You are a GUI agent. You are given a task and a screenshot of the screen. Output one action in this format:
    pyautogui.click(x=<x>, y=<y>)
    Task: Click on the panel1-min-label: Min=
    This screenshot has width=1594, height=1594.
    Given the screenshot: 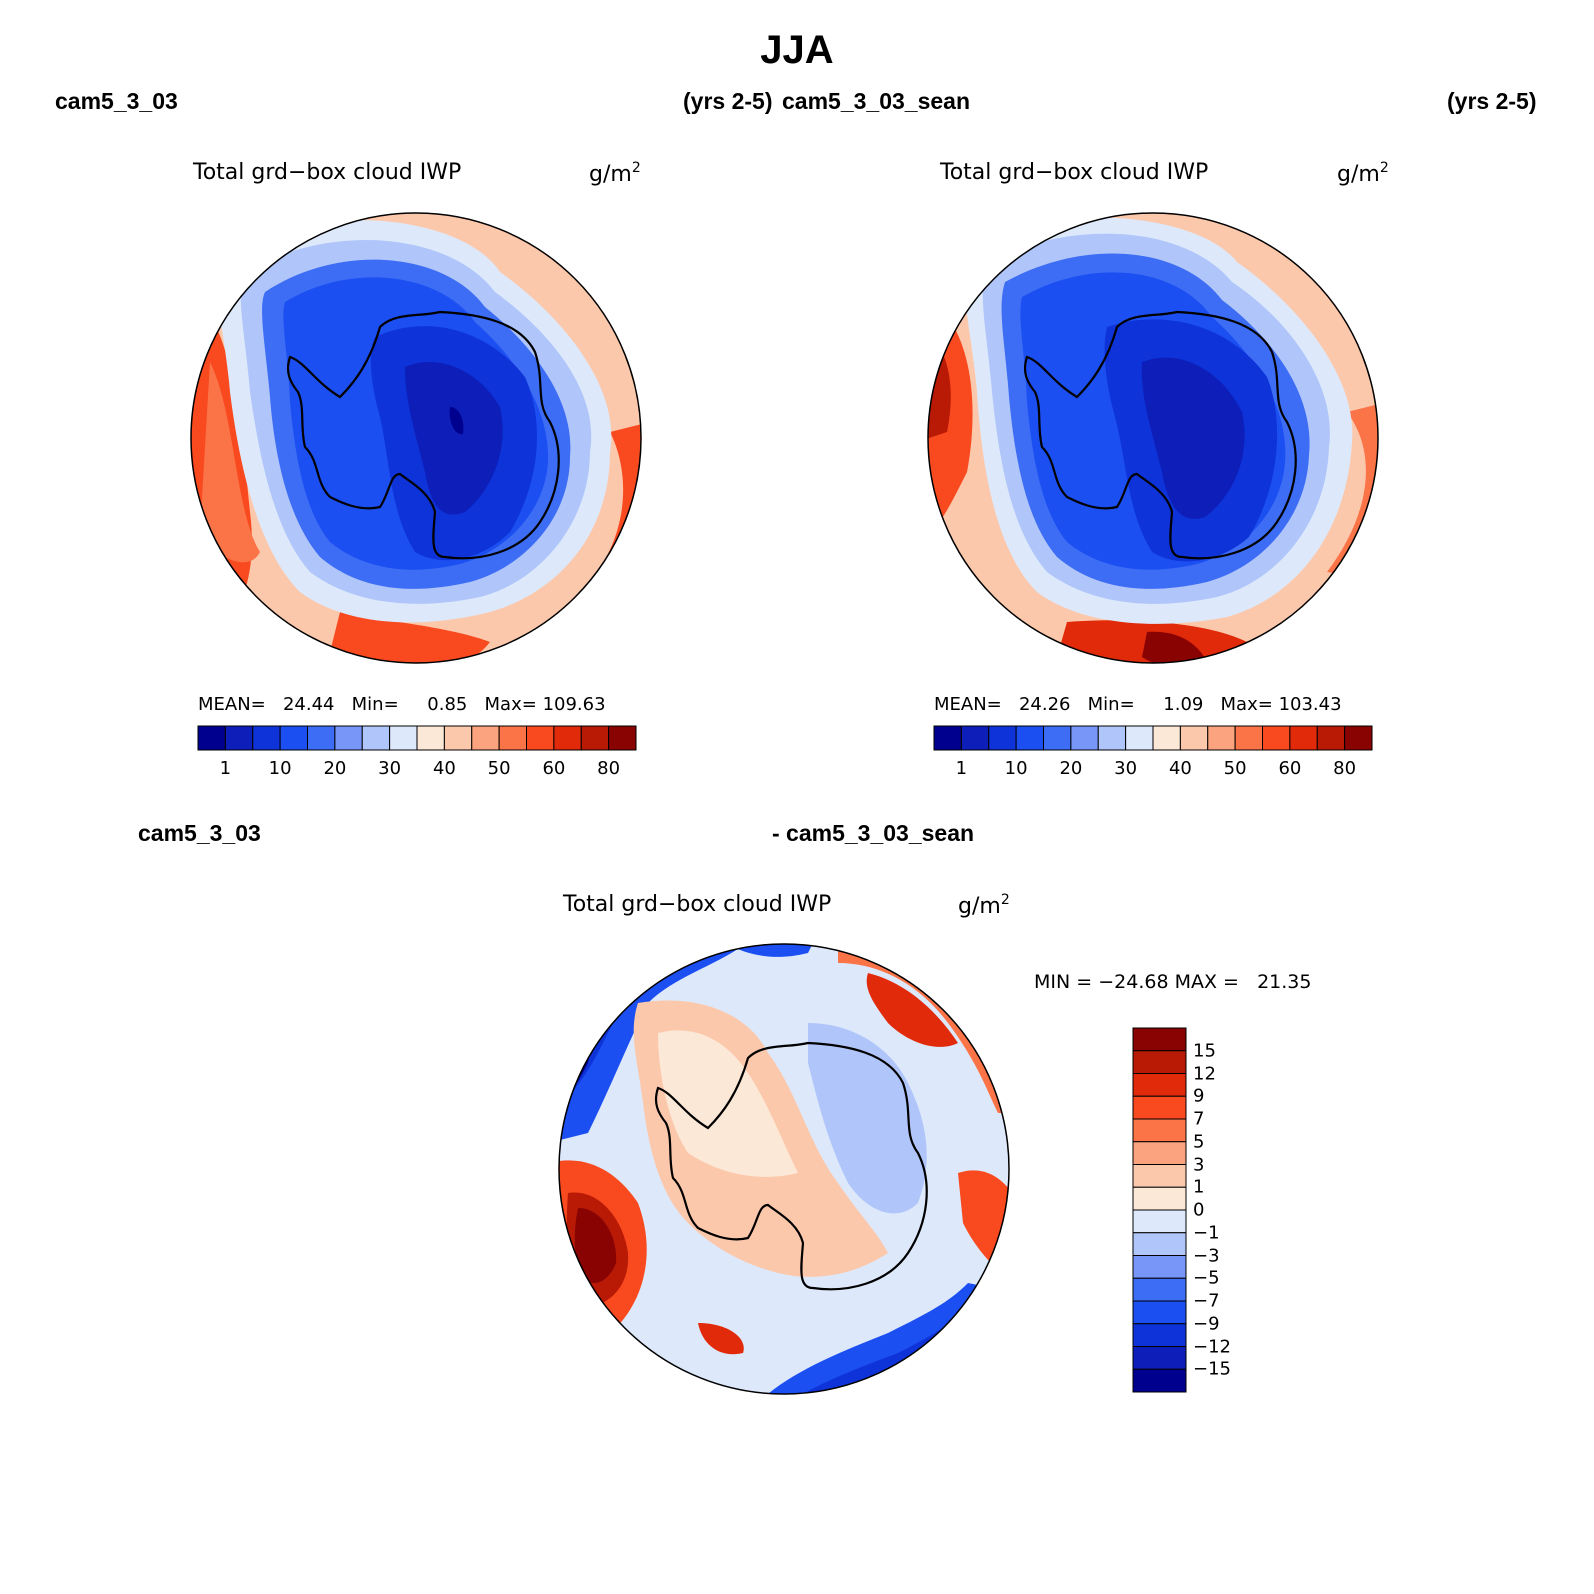 What is the action you would take?
    pyautogui.click(x=375, y=704)
    